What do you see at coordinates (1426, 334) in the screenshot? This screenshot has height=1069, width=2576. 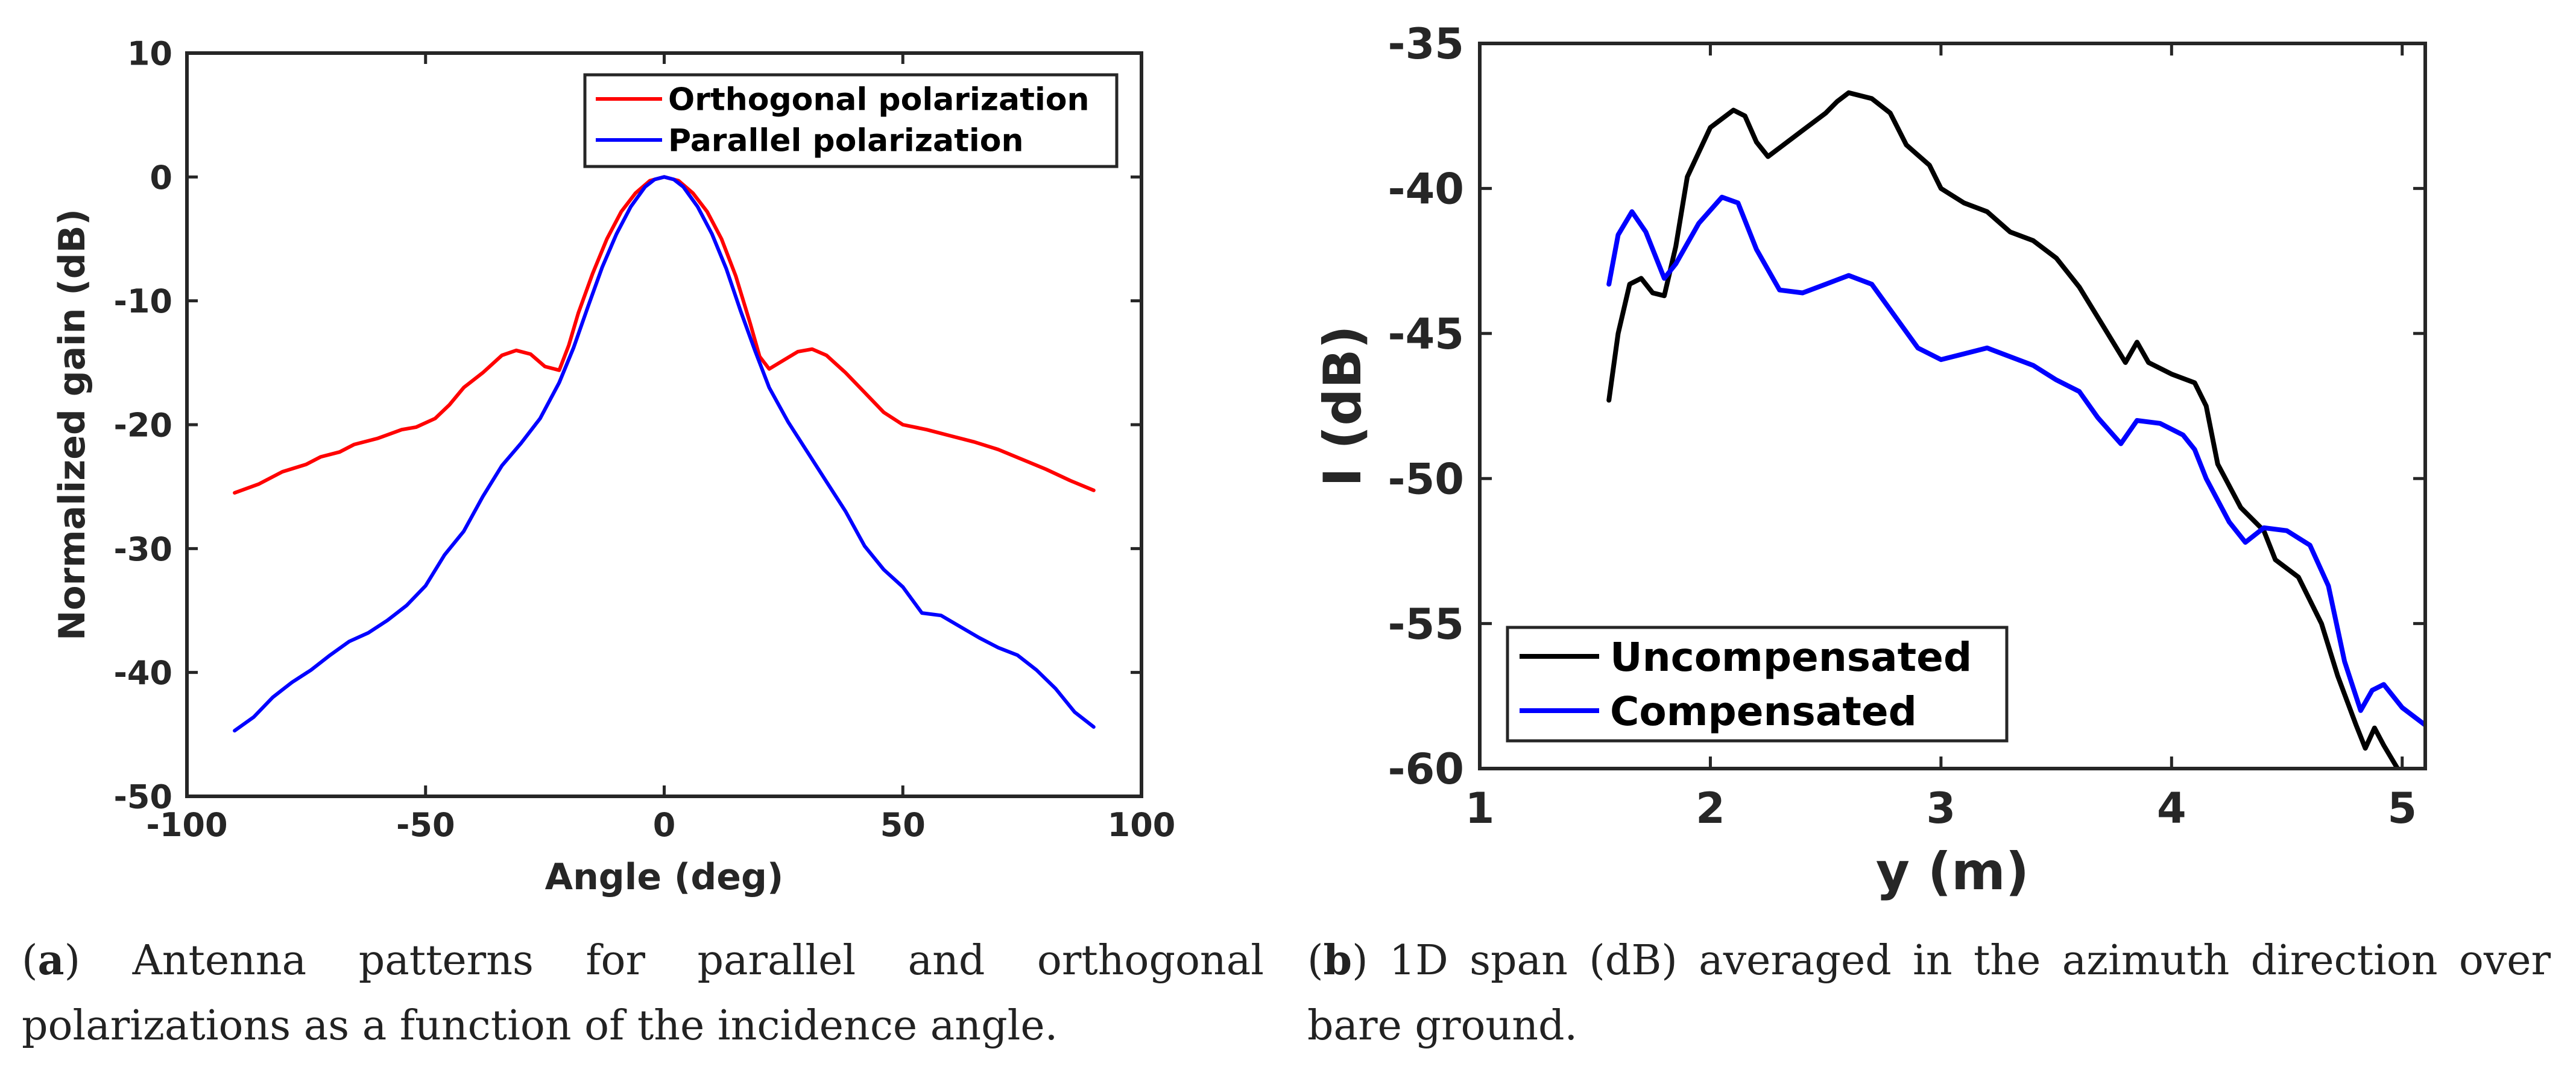 I see `y-tick-label: -45` at bounding box center [1426, 334].